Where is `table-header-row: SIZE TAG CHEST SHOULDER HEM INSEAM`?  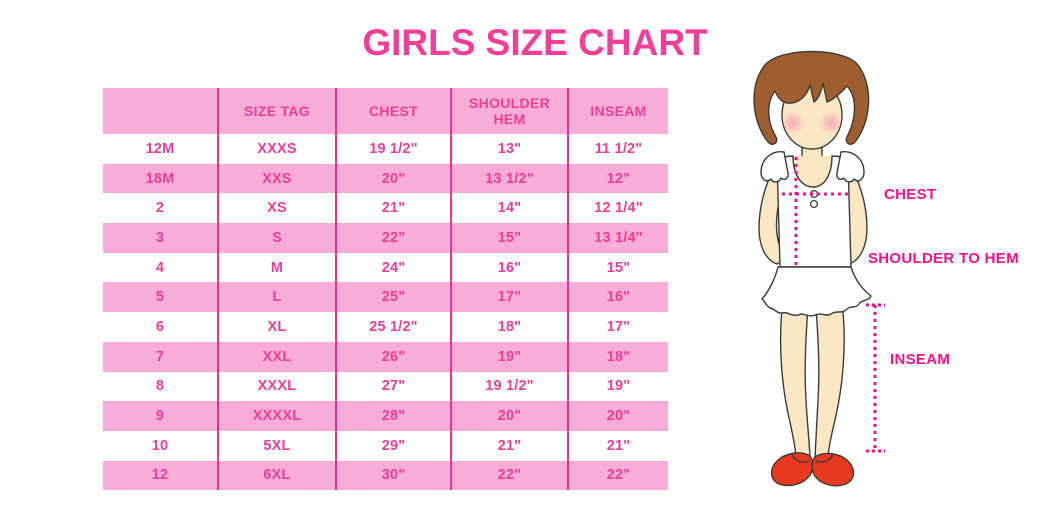 table-header-row: SIZE TAG CHEST SHOULDER HEM INSEAM is located at coordinates (385, 111).